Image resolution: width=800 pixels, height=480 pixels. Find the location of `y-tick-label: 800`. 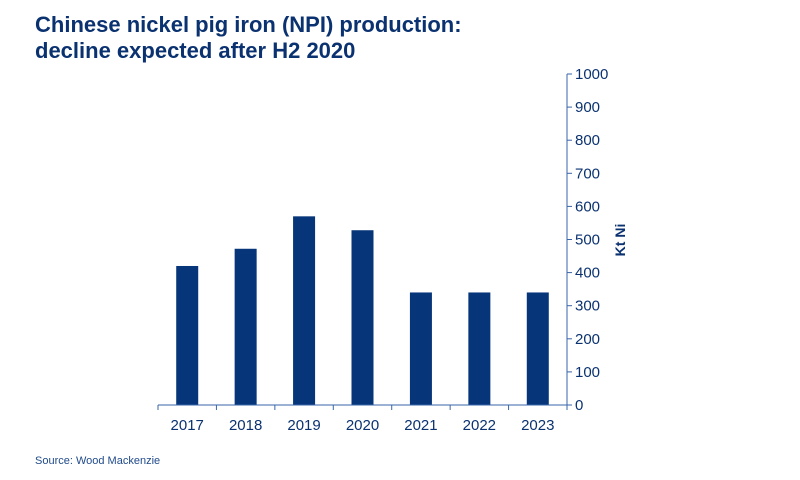

y-tick-label: 800 is located at coordinates (587, 140).